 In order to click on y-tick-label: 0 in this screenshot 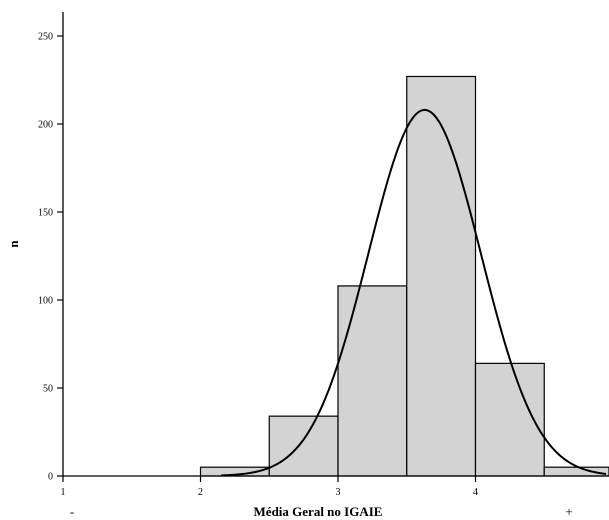, I will do `click(50, 477)`.